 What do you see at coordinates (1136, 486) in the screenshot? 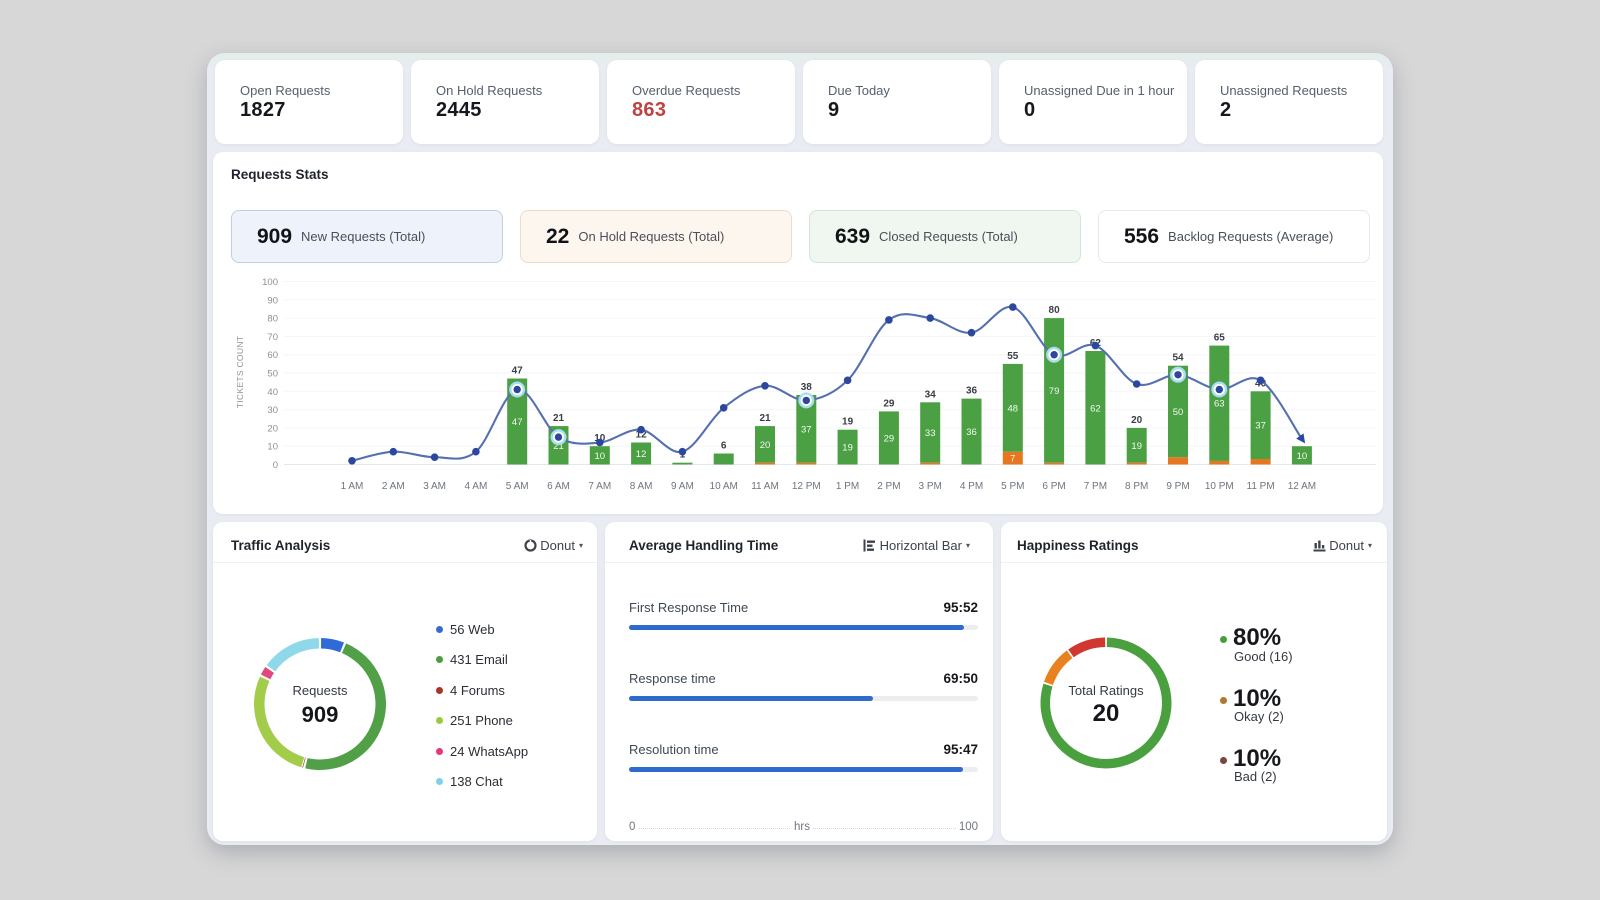
I see `svg-text: 8 PM` at bounding box center [1136, 486].